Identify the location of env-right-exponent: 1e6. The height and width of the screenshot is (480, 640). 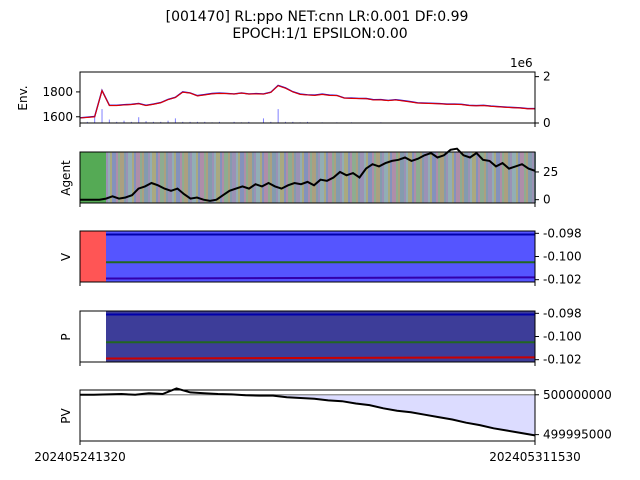
(521, 63).